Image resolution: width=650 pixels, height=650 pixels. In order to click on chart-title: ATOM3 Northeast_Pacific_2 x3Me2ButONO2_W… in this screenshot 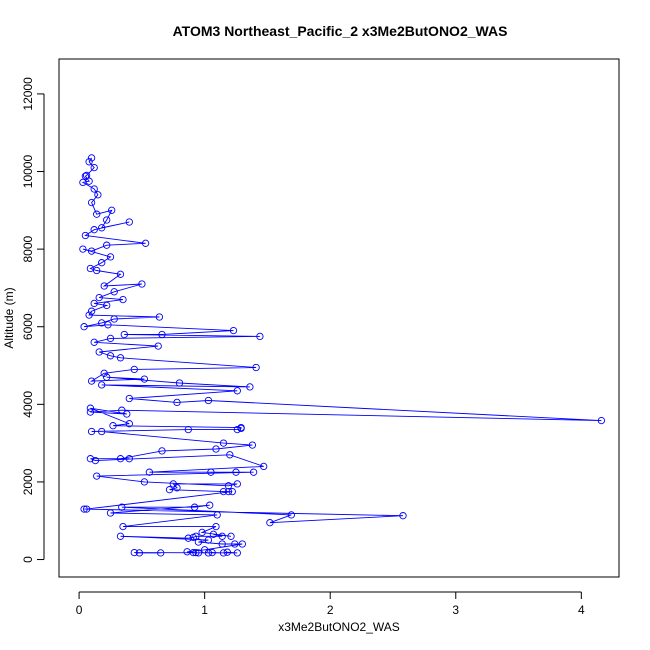, I will do `click(340, 31)`.